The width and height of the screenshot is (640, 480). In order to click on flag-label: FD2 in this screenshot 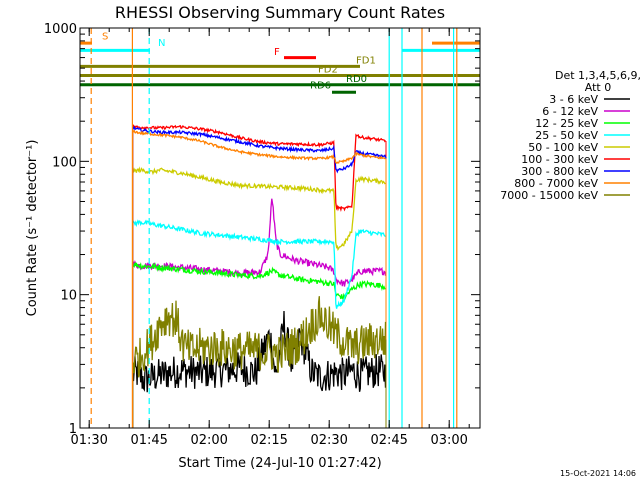, I will do `click(328, 69)`.